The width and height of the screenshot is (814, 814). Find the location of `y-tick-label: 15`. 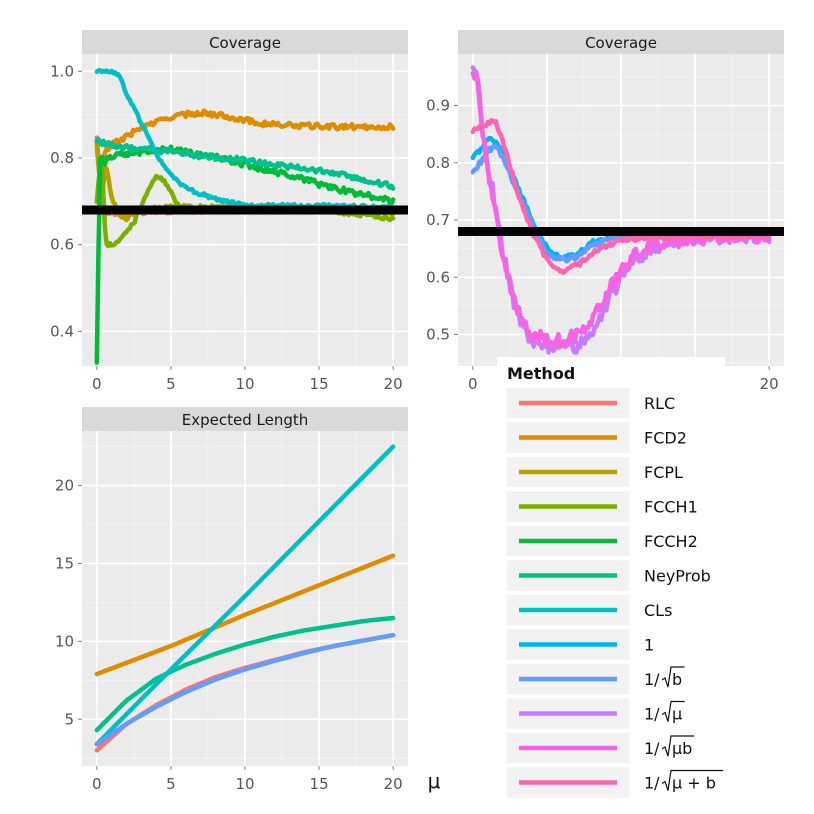

y-tick-label: 15 is located at coordinates (64, 563).